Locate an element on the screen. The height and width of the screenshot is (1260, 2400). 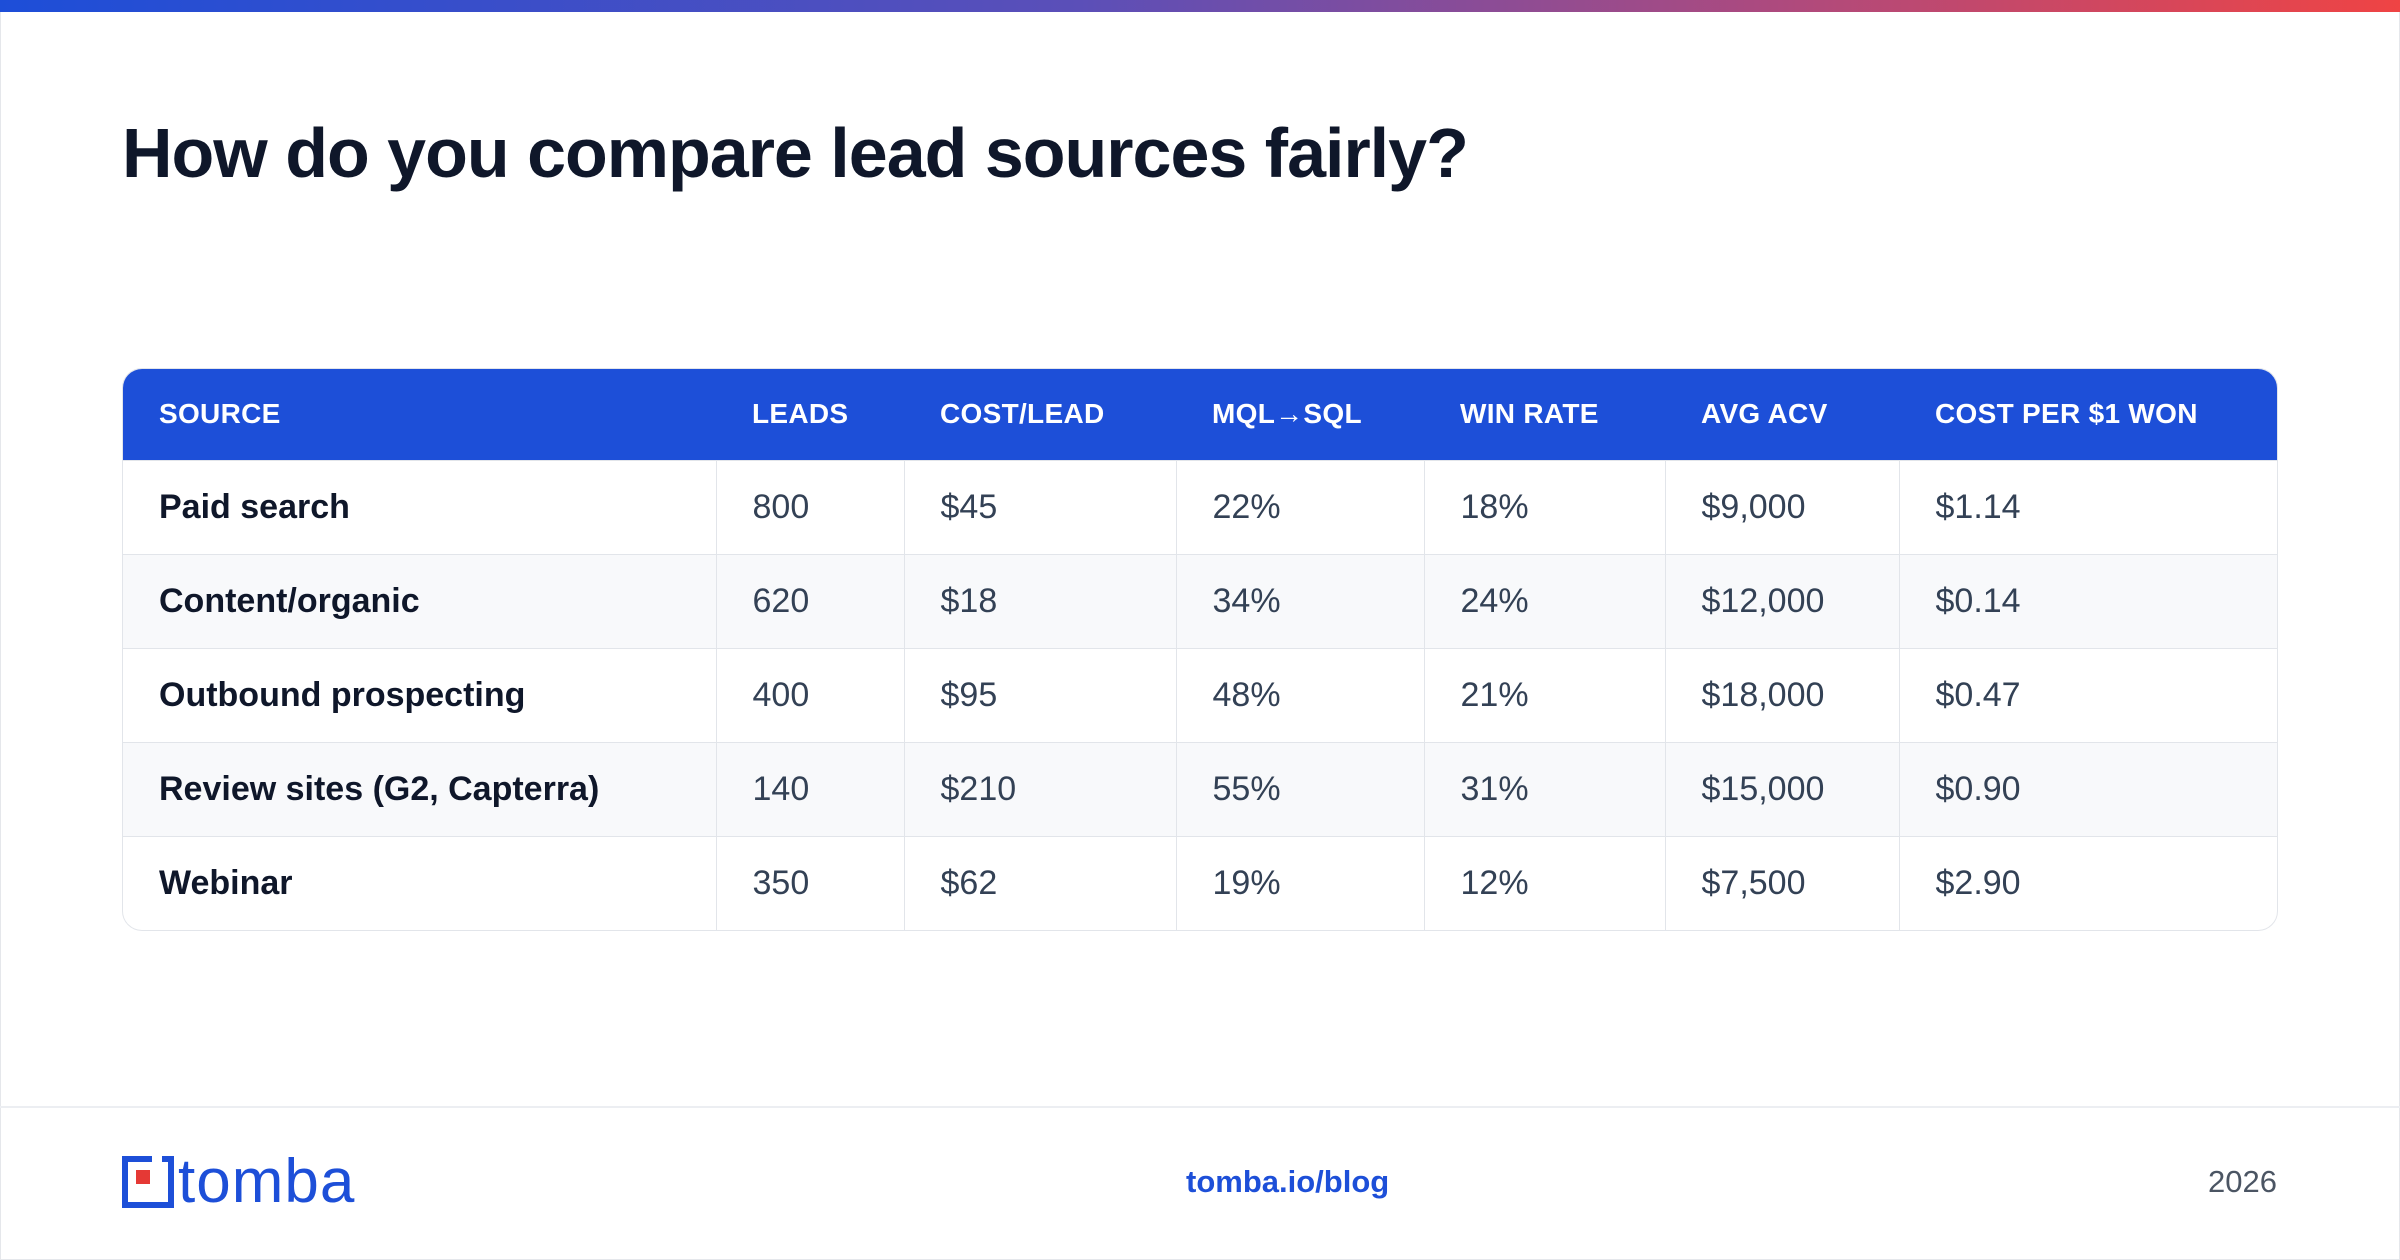
cell-cost-per-dollar-won: $0.90 is located at coordinates (2087, 788).